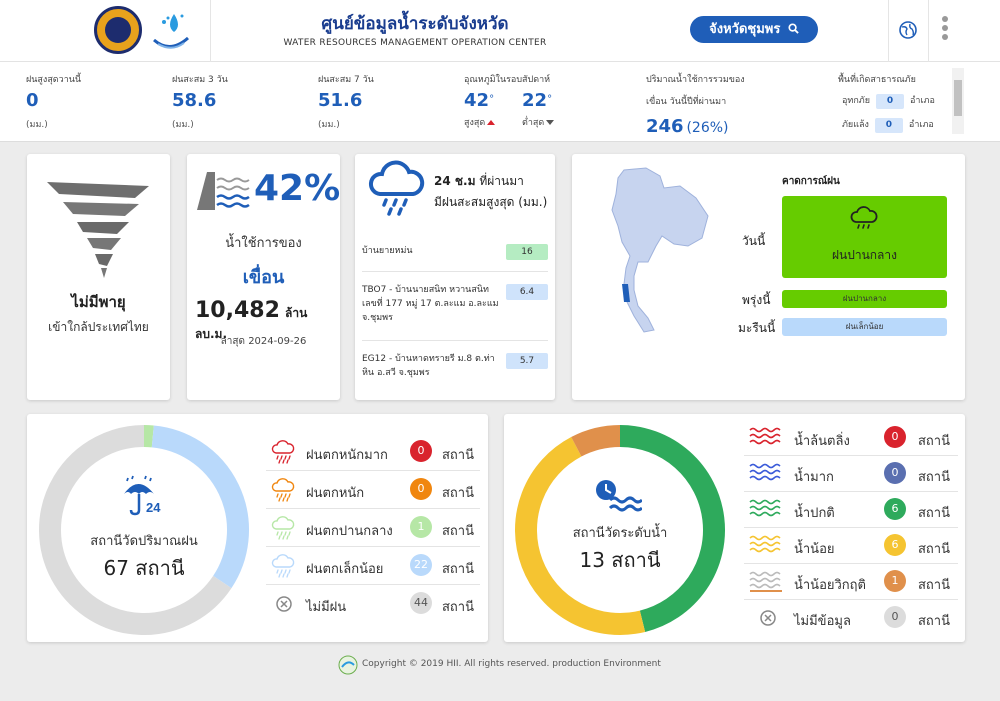  What do you see at coordinates (335, 493) in the screenshot?
I see `legend-label: ฝนตกหนัก` at bounding box center [335, 493].